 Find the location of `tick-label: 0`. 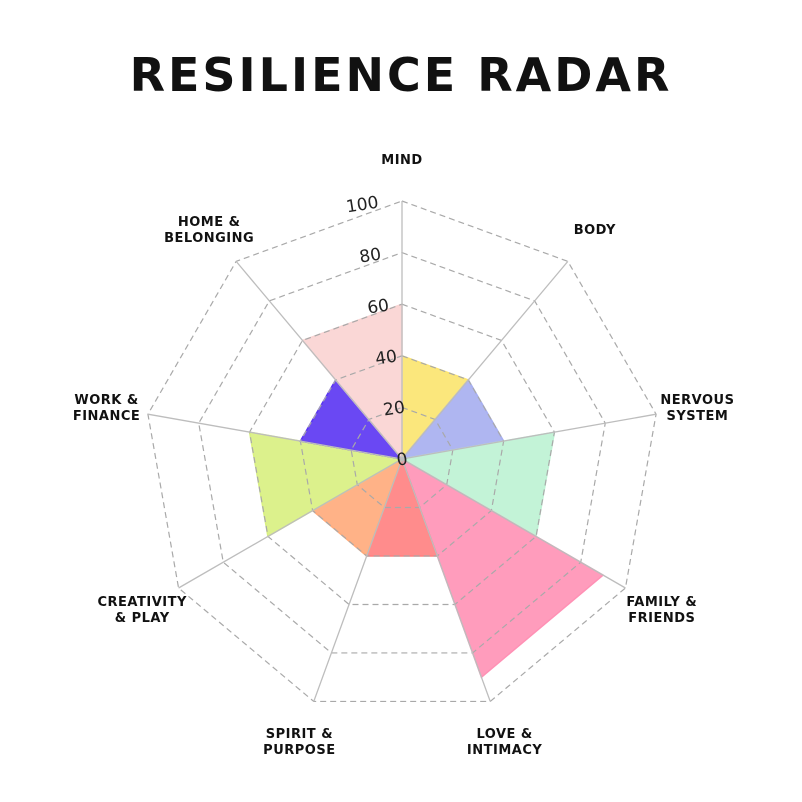

tick-label: 0 is located at coordinates (402, 459).